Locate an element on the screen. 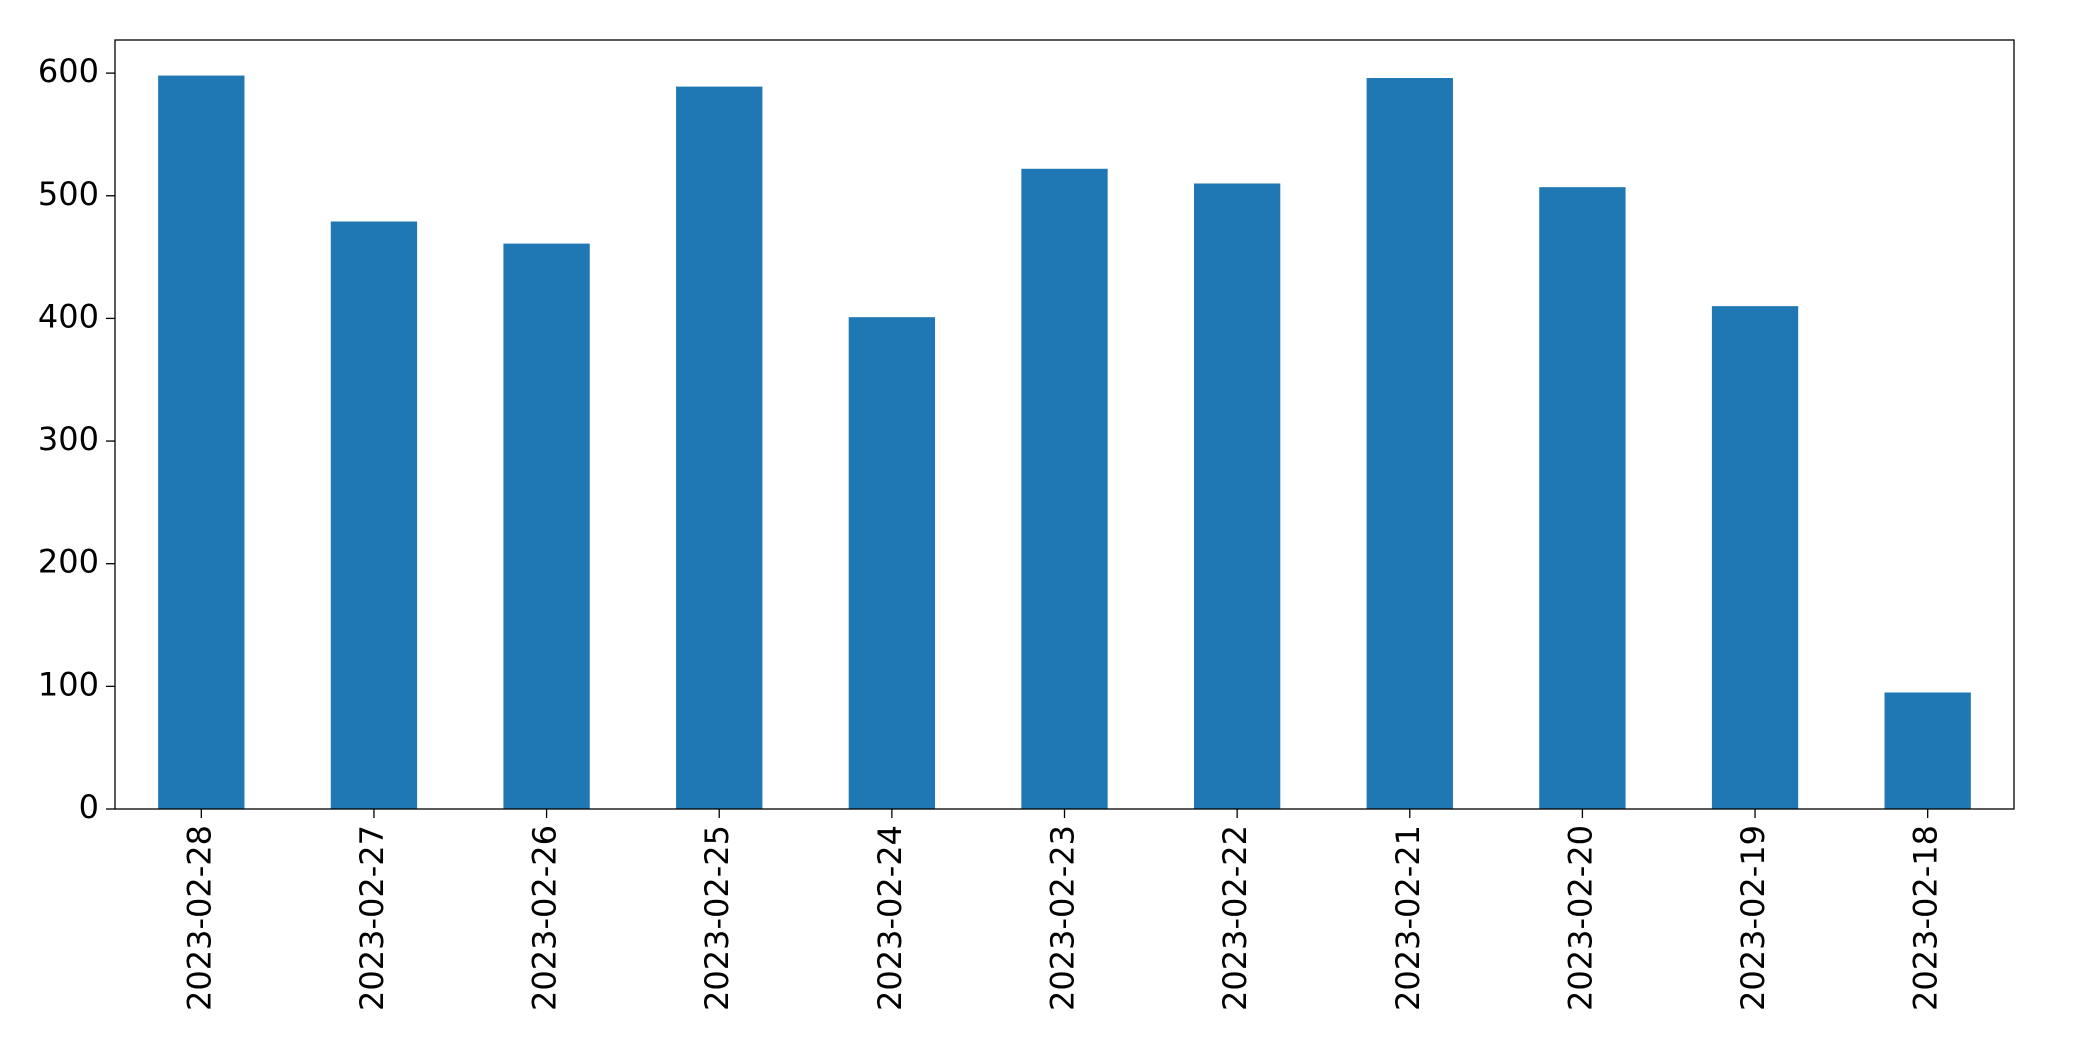  y-tick-label: 600 is located at coordinates (68, 71).